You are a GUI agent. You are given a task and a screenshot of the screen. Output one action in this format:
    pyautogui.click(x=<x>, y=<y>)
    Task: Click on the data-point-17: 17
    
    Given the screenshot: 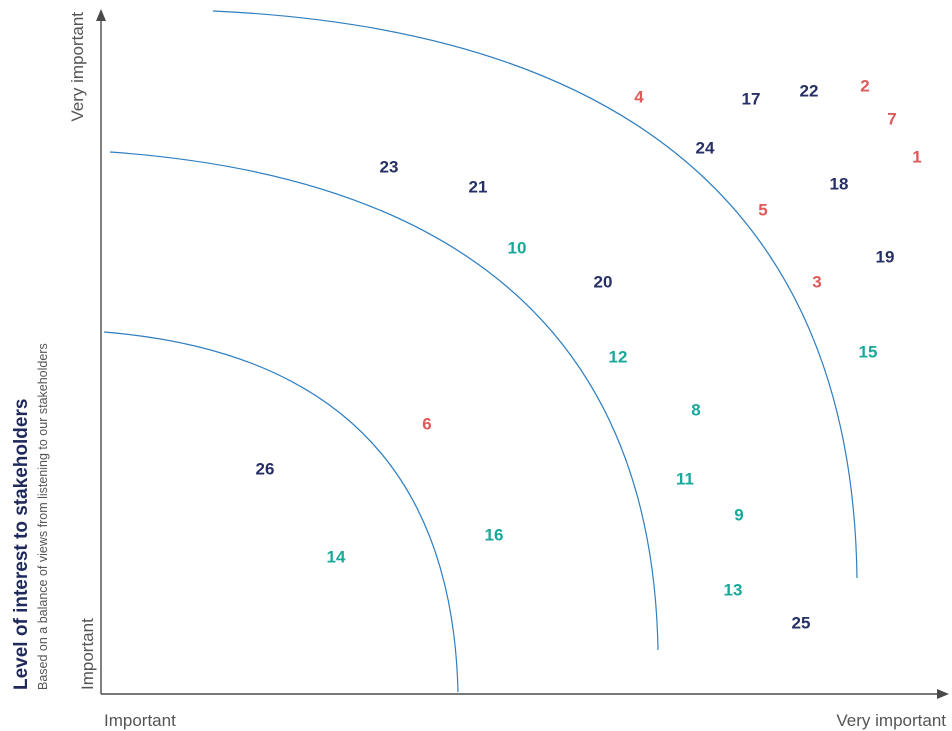 What is the action you would take?
    pyautogui.click(x=751, y=99)
    